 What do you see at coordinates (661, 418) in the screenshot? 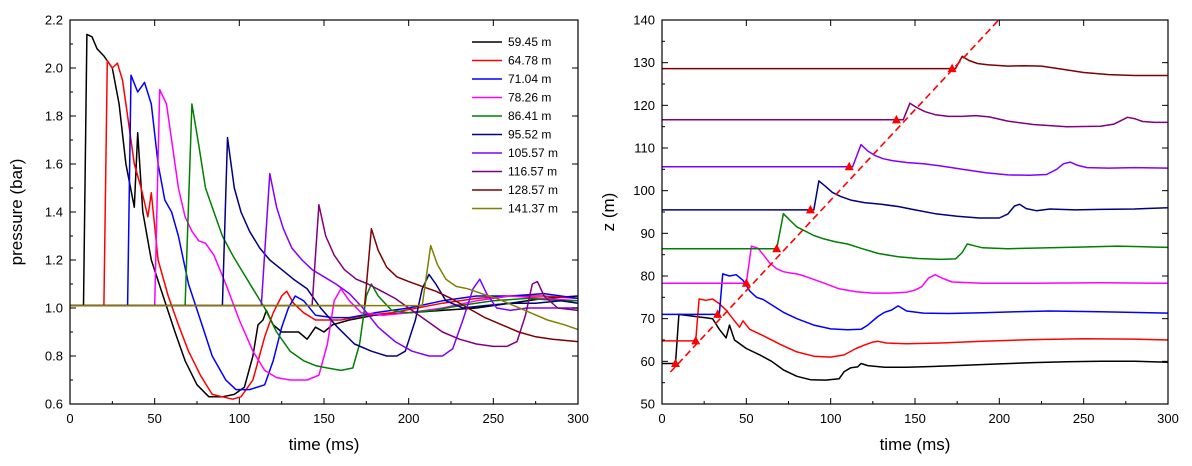
I see `c1-x-tick-label: 0` at bounding box center [661, 418].